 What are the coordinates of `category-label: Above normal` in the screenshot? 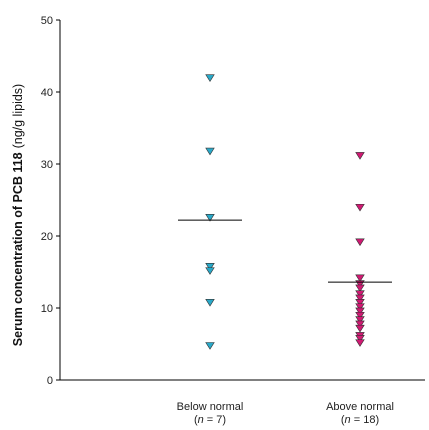 It's located at (360, 407).